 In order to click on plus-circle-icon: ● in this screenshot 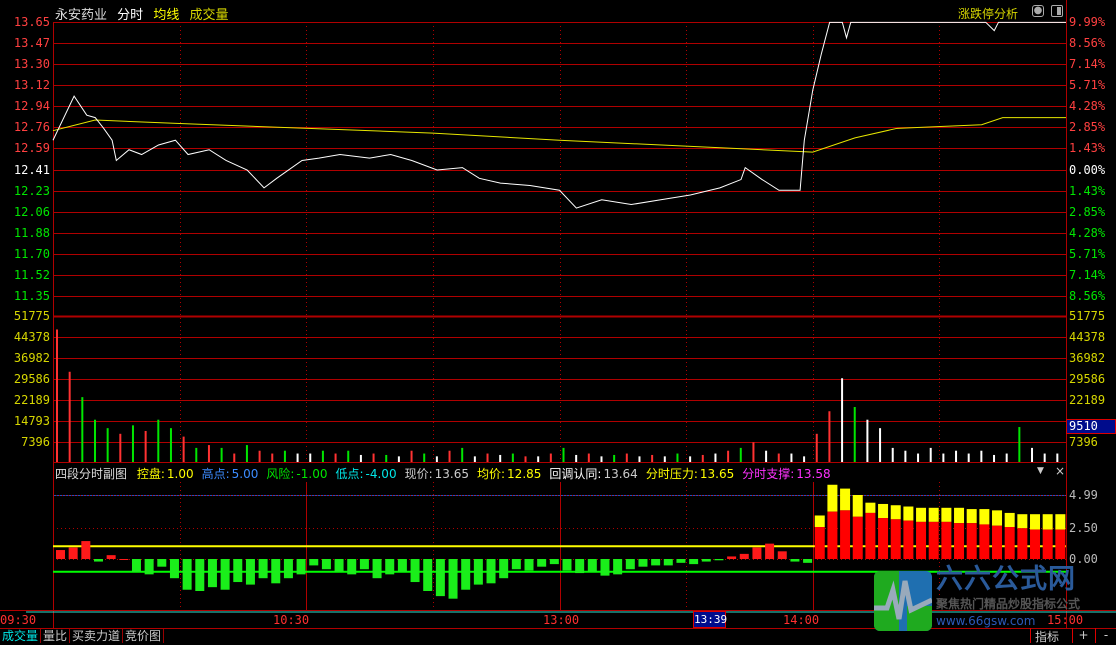, I will do `click(1038, 11)`.